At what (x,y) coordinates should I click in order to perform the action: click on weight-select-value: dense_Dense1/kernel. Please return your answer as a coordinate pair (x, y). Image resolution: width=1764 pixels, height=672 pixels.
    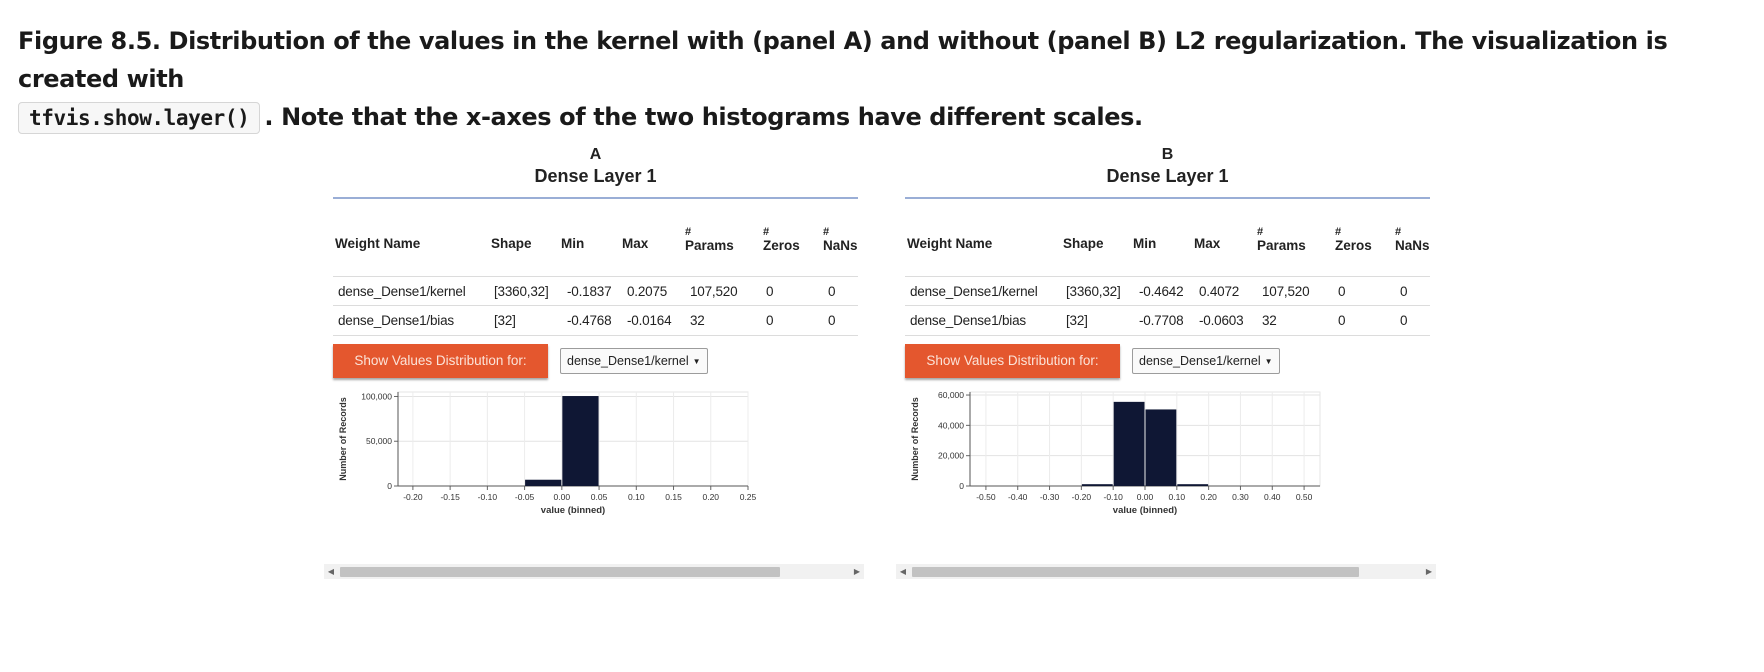
    Looking at the image, I should click on (1200, 361).